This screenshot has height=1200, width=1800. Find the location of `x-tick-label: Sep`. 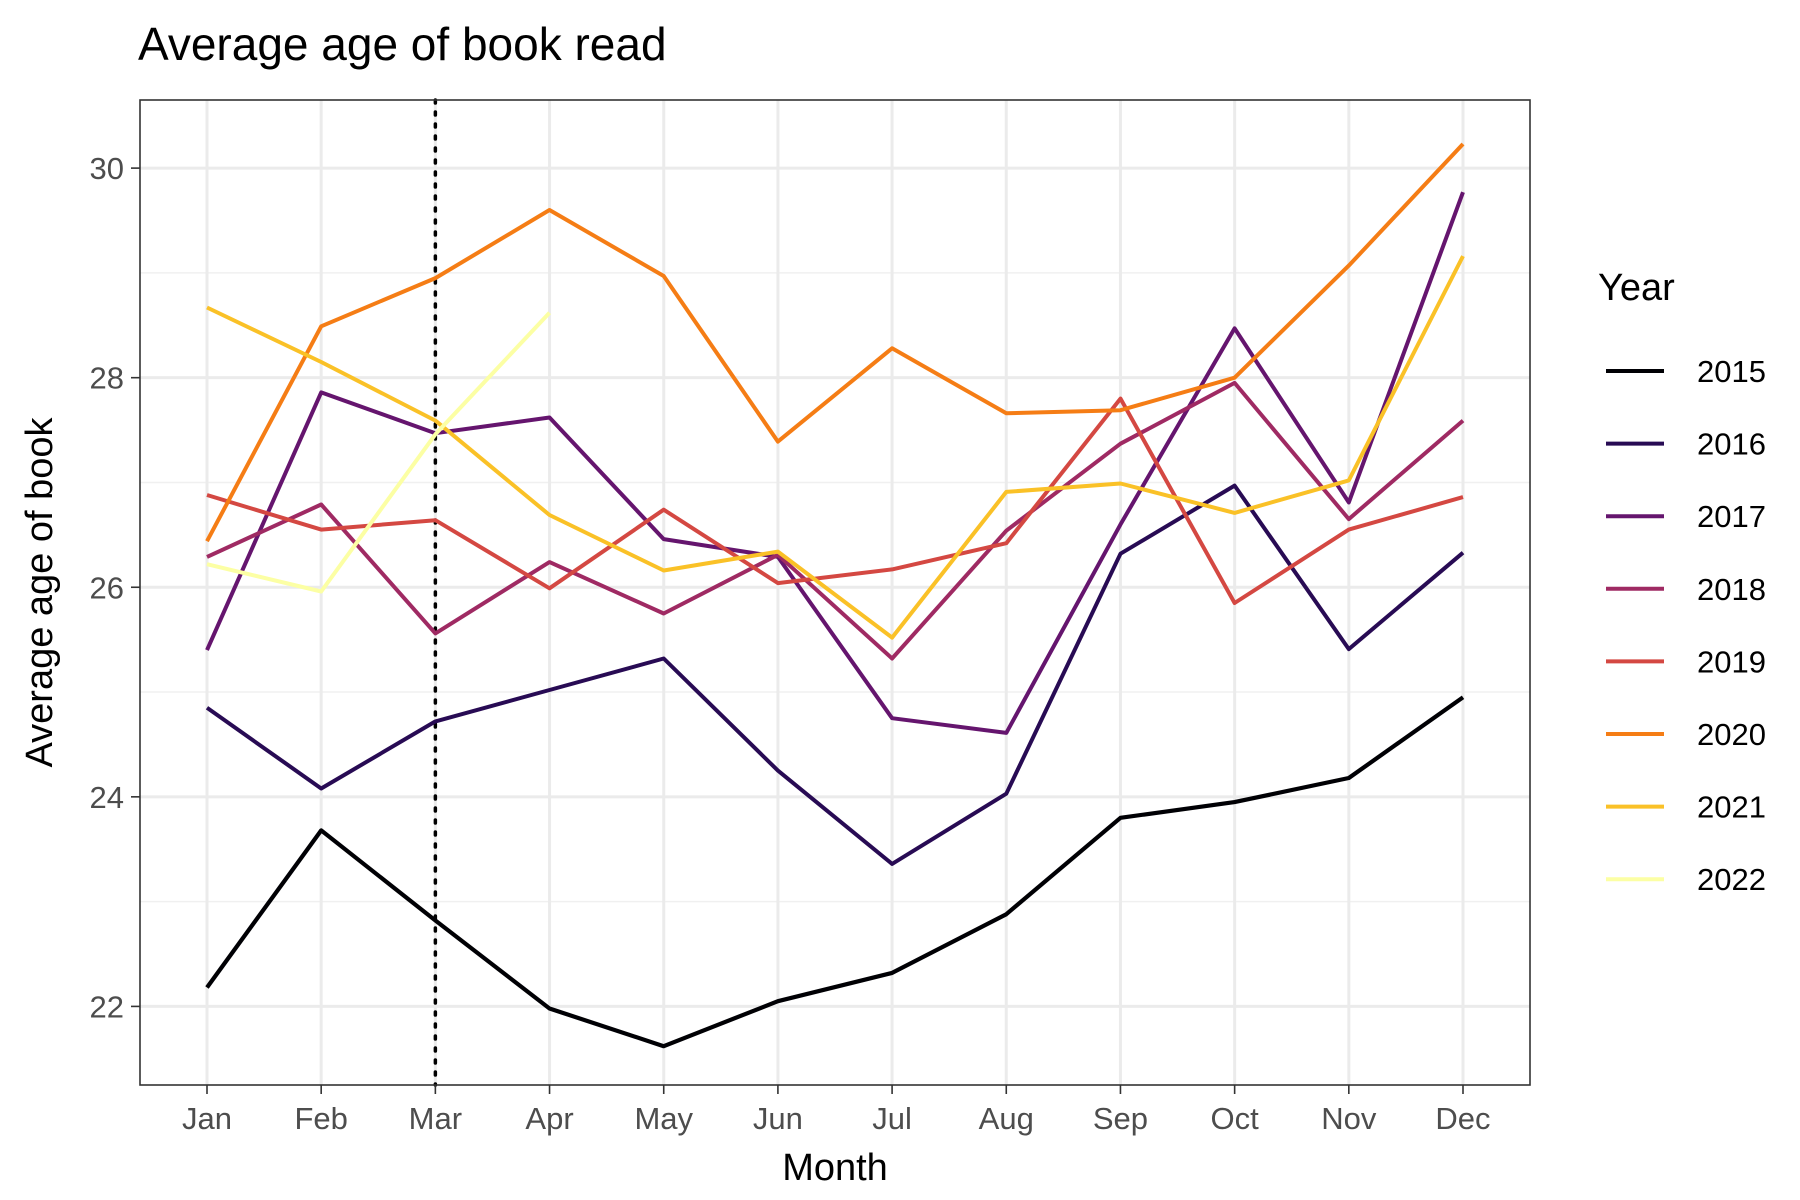

x-tick-label: Sep is located at coordinates (1120, 1118).